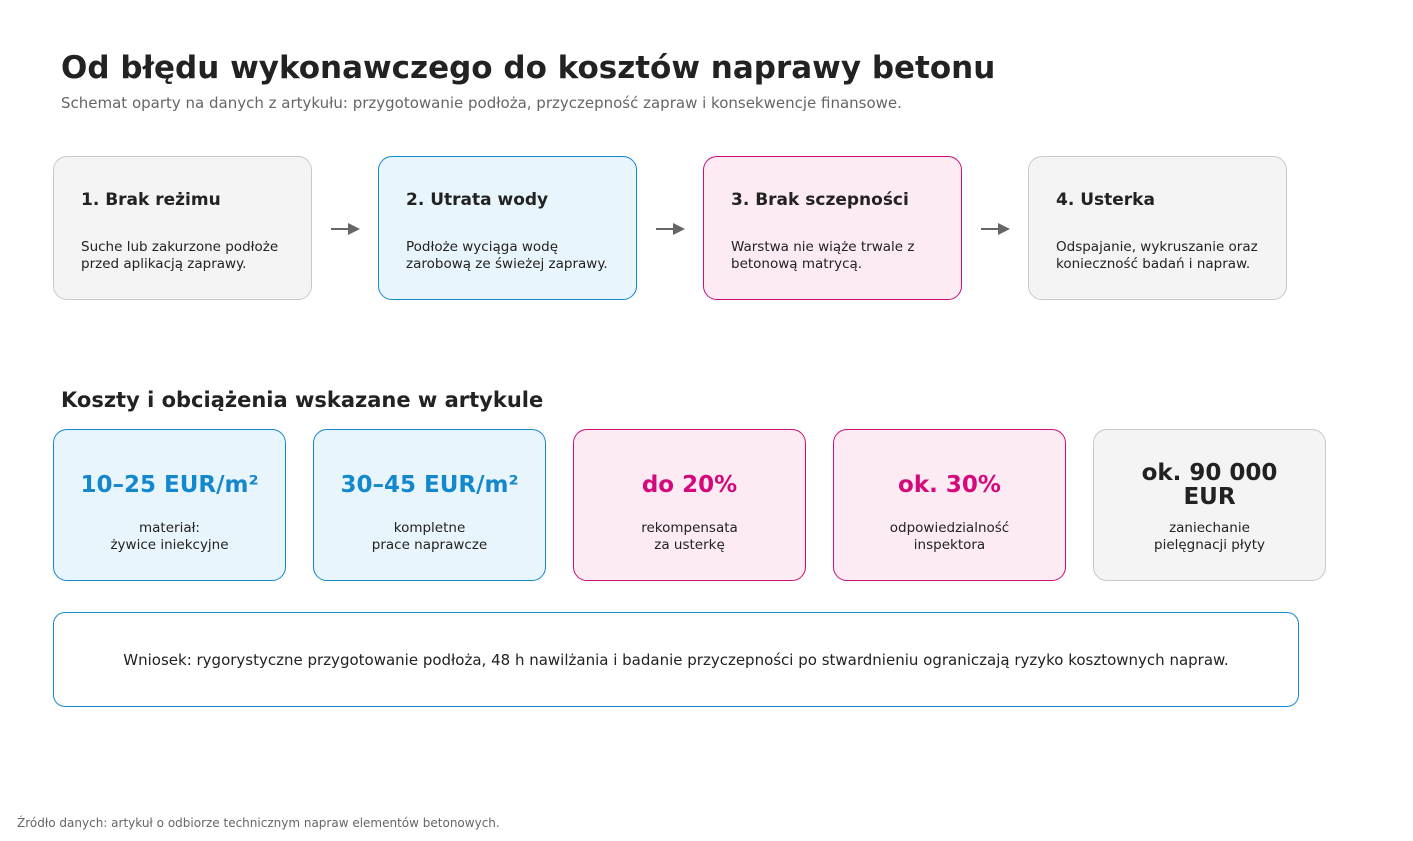  What do you see at coordinates (1209, 528) in the screenshot?
I see `cost-label-line: zaniechanie` at bounding box center [1209, 528].